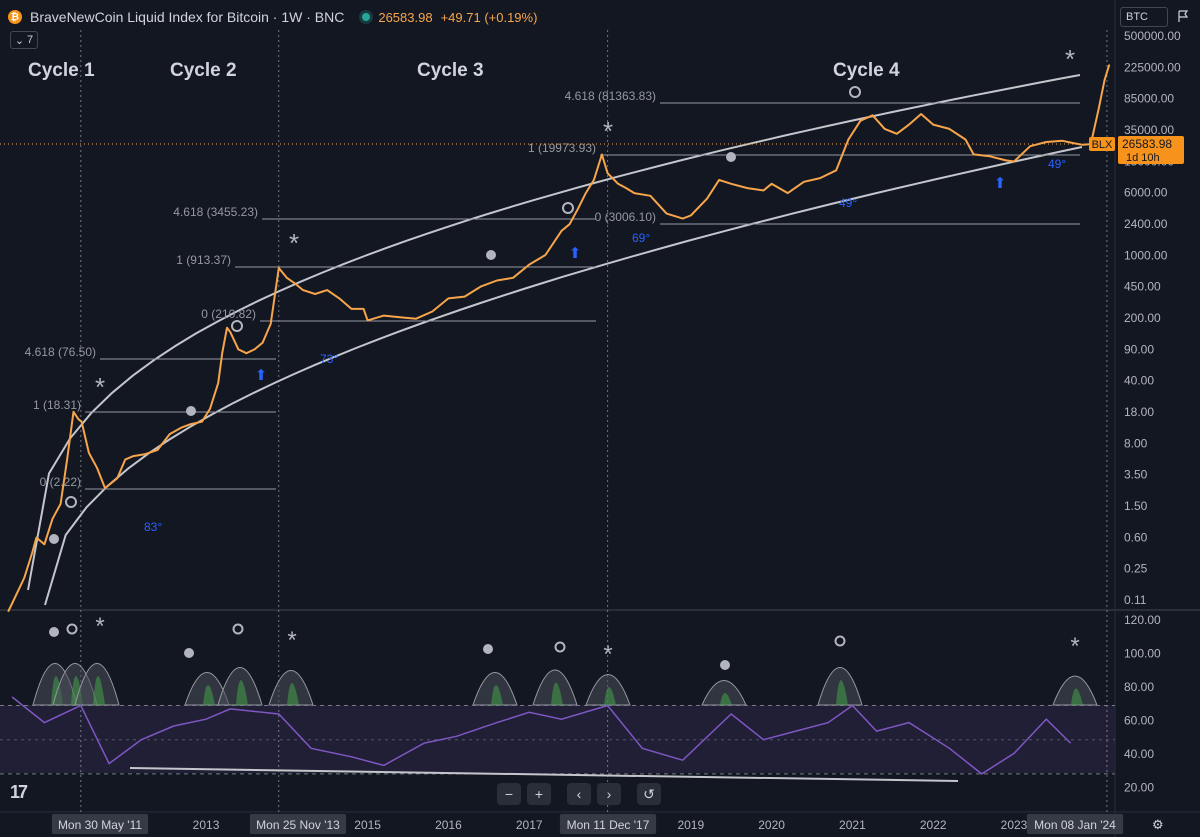 Image resolution: width=1200 pixels, height=837 pixels. Describe the element at coordinates (1146, 193) in the screenshot. I see `price-axis-tick: 6000.00` at that location.